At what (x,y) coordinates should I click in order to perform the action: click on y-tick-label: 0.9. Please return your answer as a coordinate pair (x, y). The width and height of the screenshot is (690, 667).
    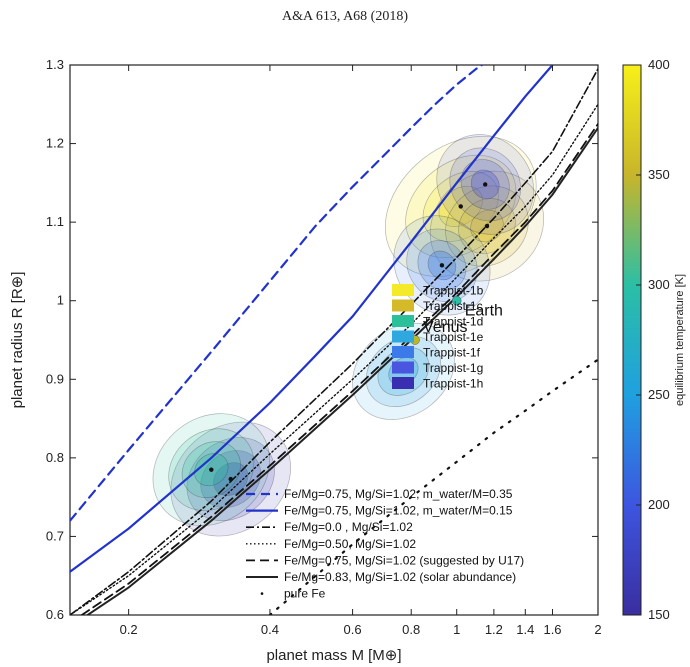
    Looking at the image, I should click on (55, 378).